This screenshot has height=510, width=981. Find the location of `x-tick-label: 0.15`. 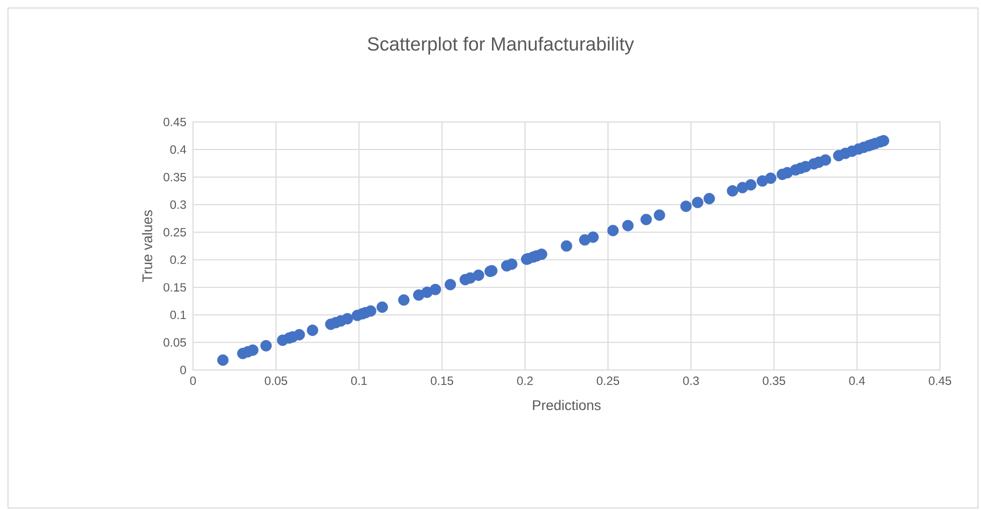

x-tick-label: 0.15 is located at coordinates (442, 381).